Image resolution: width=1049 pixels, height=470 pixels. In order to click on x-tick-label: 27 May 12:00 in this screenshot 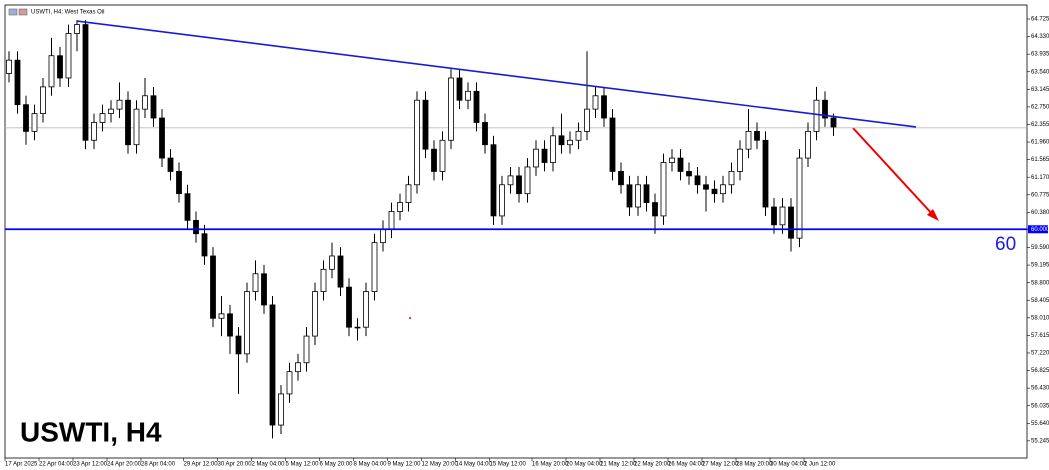, I will do `click(720, 465)`.